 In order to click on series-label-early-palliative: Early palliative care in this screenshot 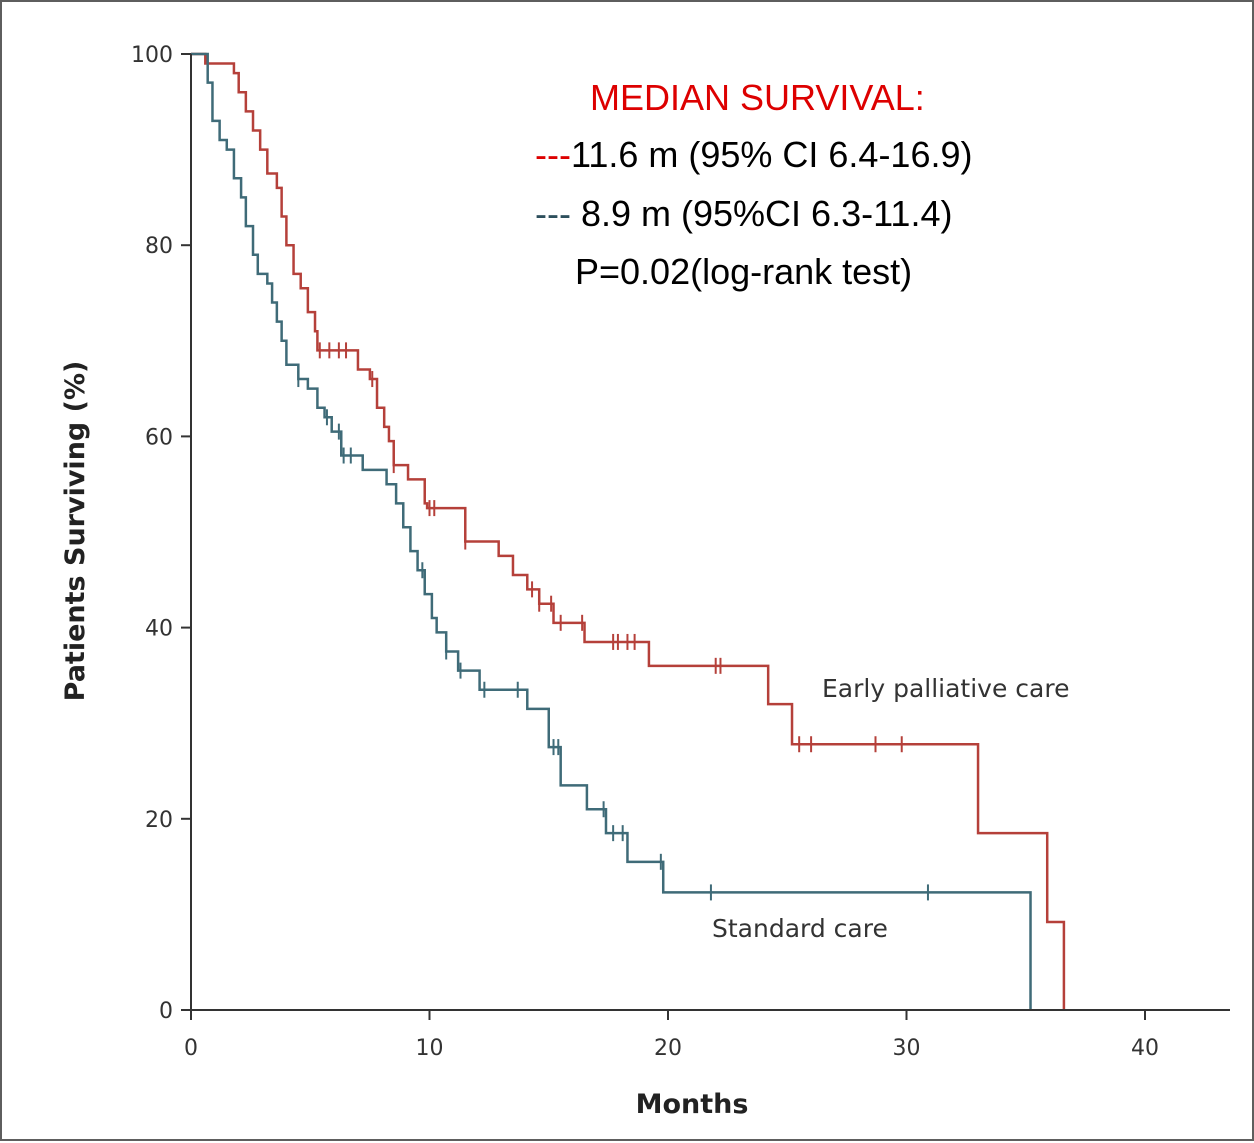, I will do `click(945, 688)`.